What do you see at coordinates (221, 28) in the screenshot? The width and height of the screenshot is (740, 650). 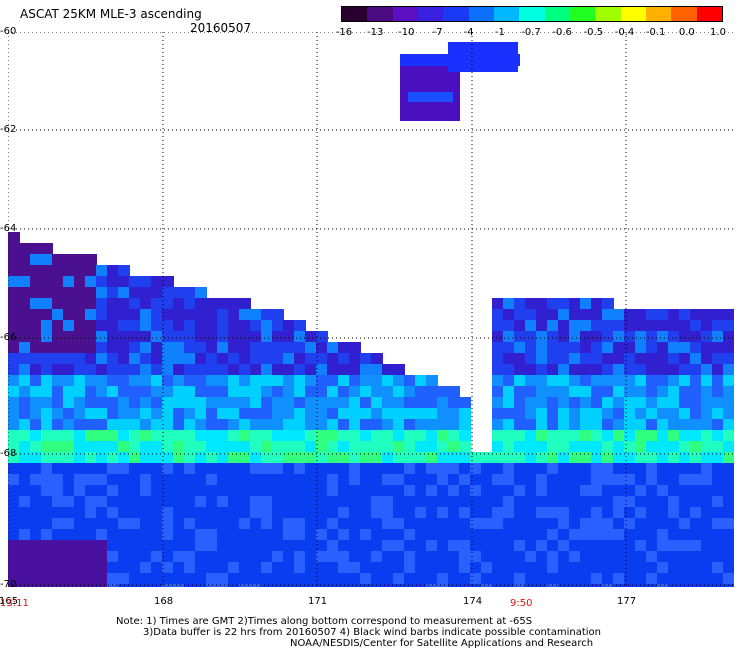 I see `map-date: 20160507` at bounding box center [221, 28].